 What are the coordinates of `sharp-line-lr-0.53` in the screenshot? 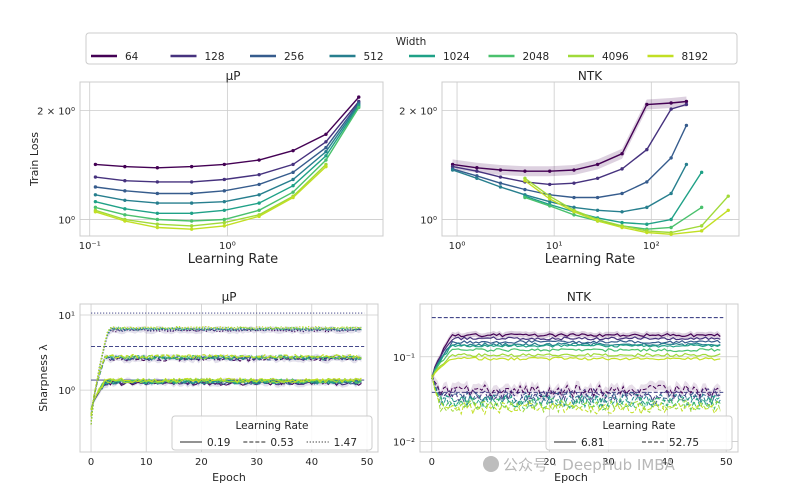 It's located at (226, 386).